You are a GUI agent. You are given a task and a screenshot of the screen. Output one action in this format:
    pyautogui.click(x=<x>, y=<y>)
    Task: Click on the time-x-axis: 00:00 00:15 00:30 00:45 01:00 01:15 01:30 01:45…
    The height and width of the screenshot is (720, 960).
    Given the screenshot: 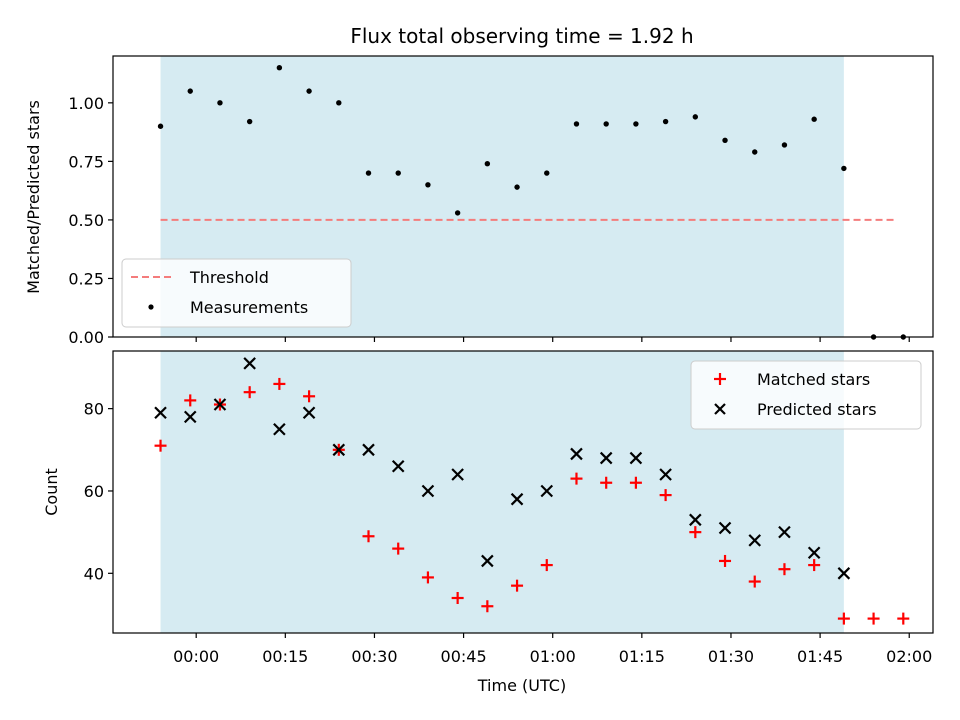 What is the action you would take?
    pyautogui.click(x=552, y=649)
    